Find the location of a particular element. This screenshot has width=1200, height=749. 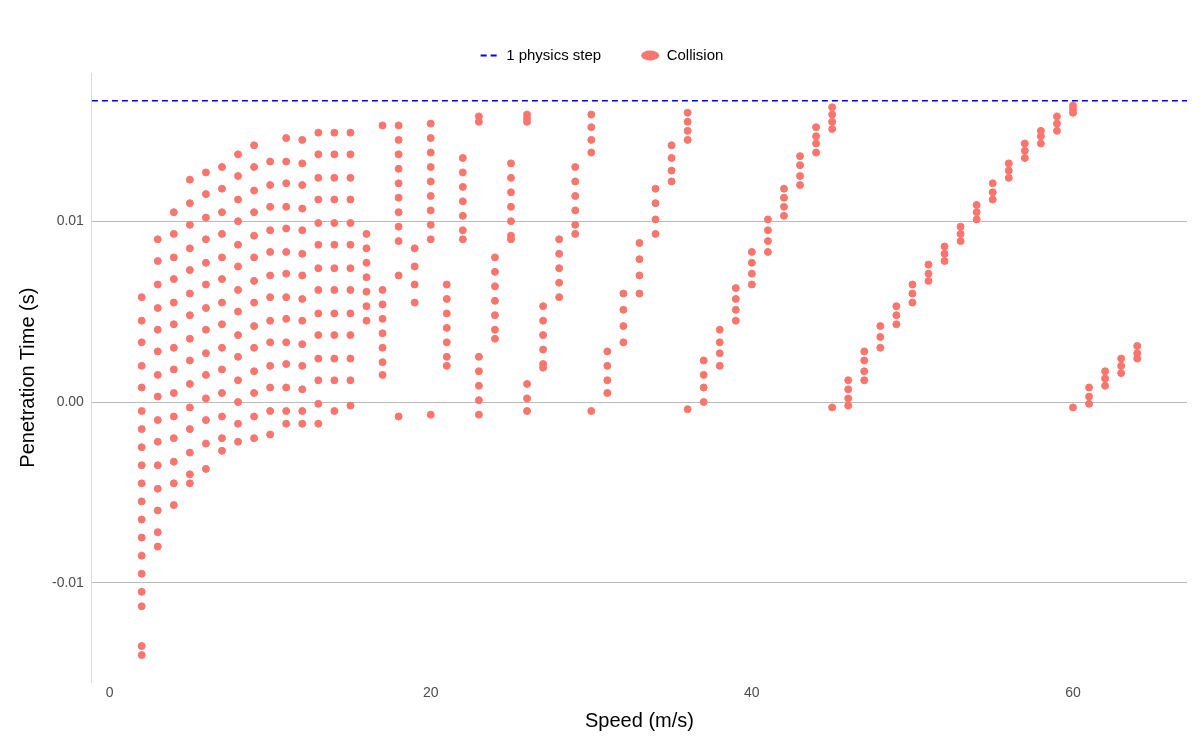

y-tick-label: 0.00 is located at coordinates (70, 400).